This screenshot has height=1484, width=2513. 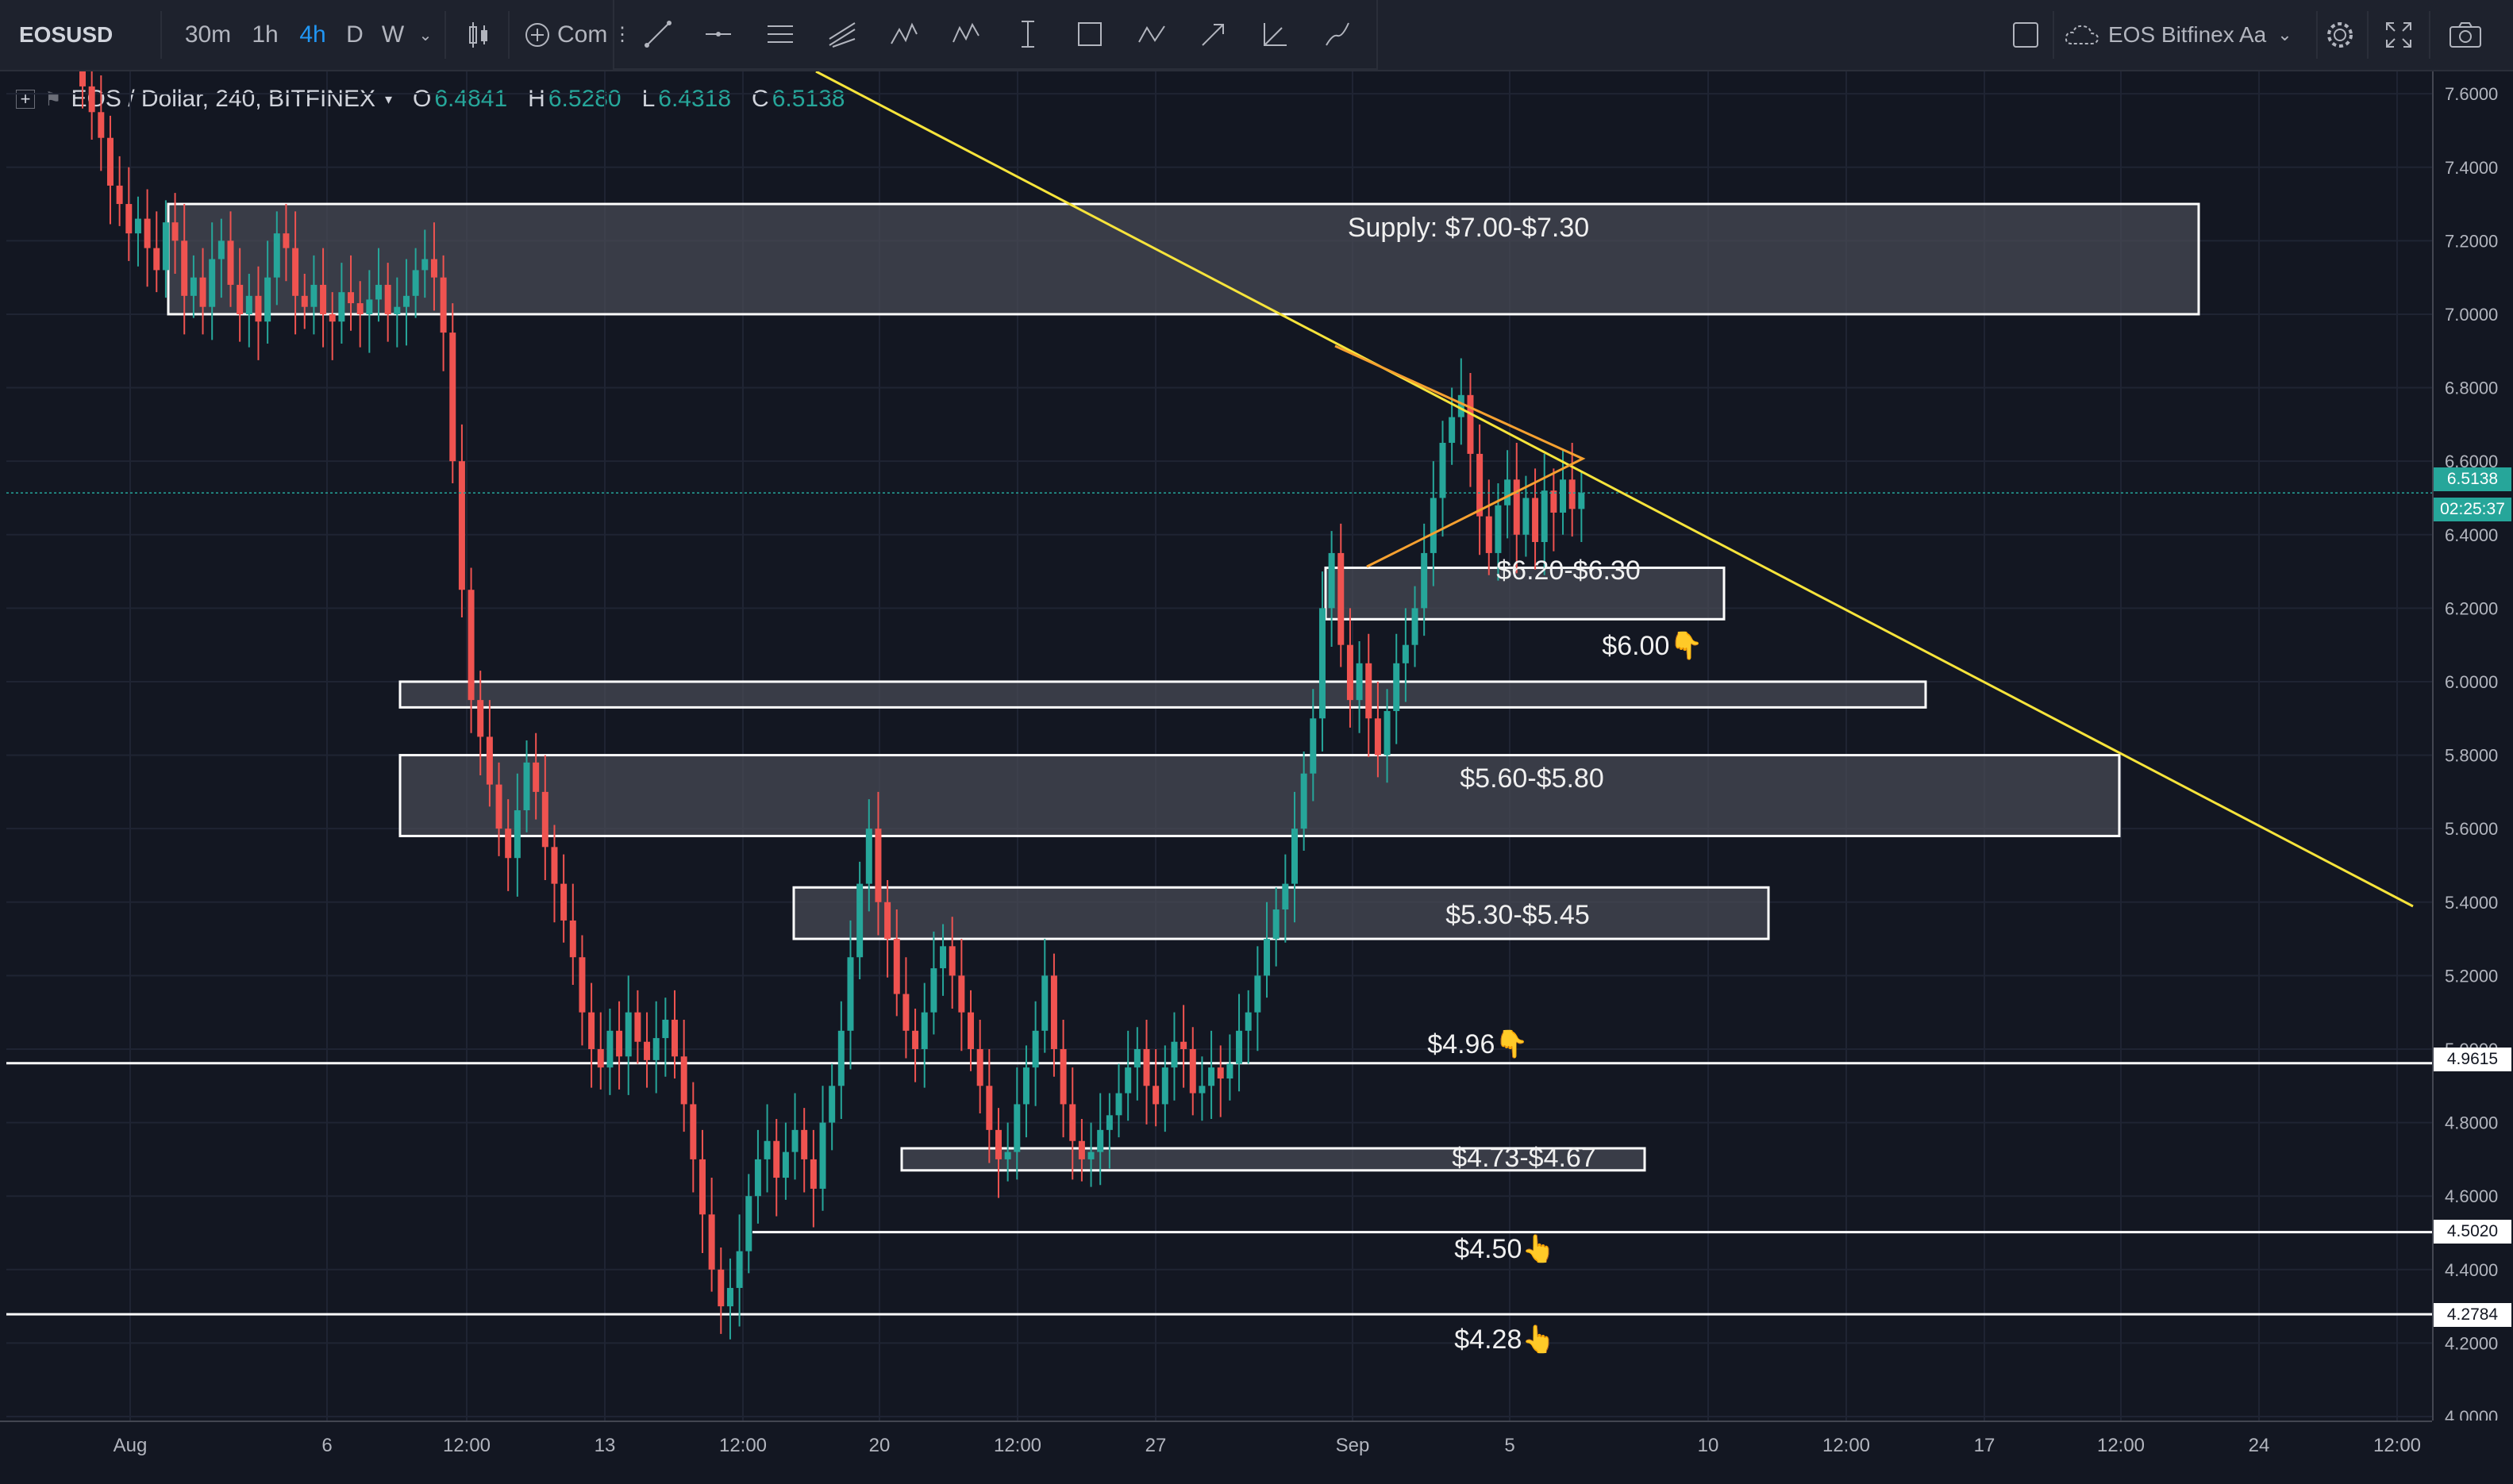 I want to click on toolbar-divider, so click(x=161, y=35).